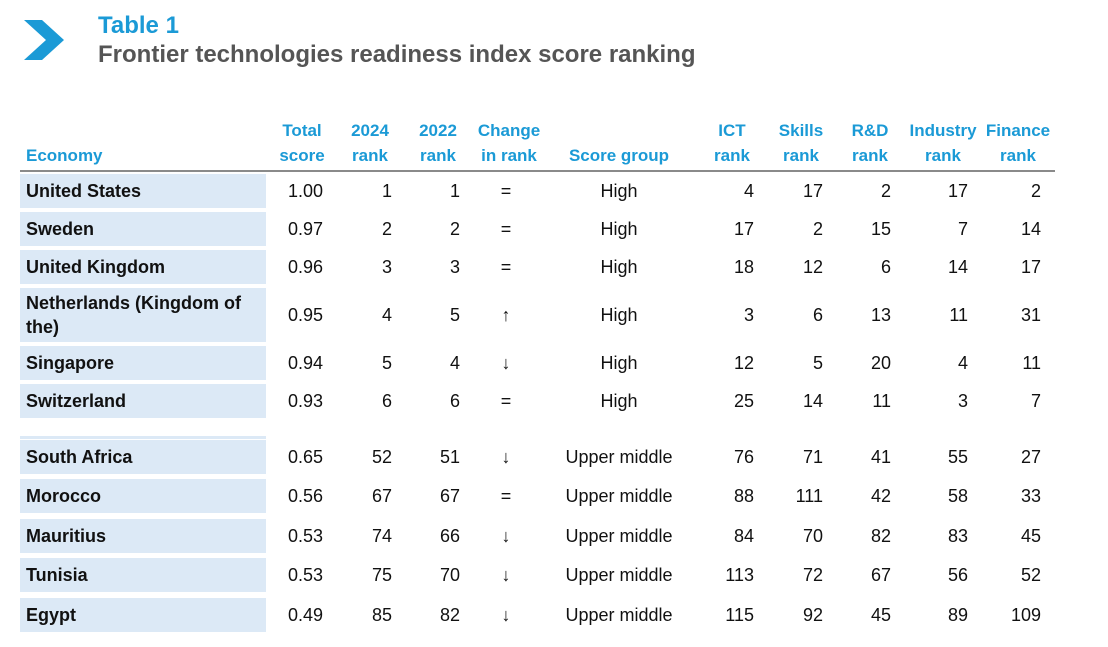 The width and height of the screenshot is (1108, 647). I want to click on cell-rank-2024: 74, so click(381, 536).